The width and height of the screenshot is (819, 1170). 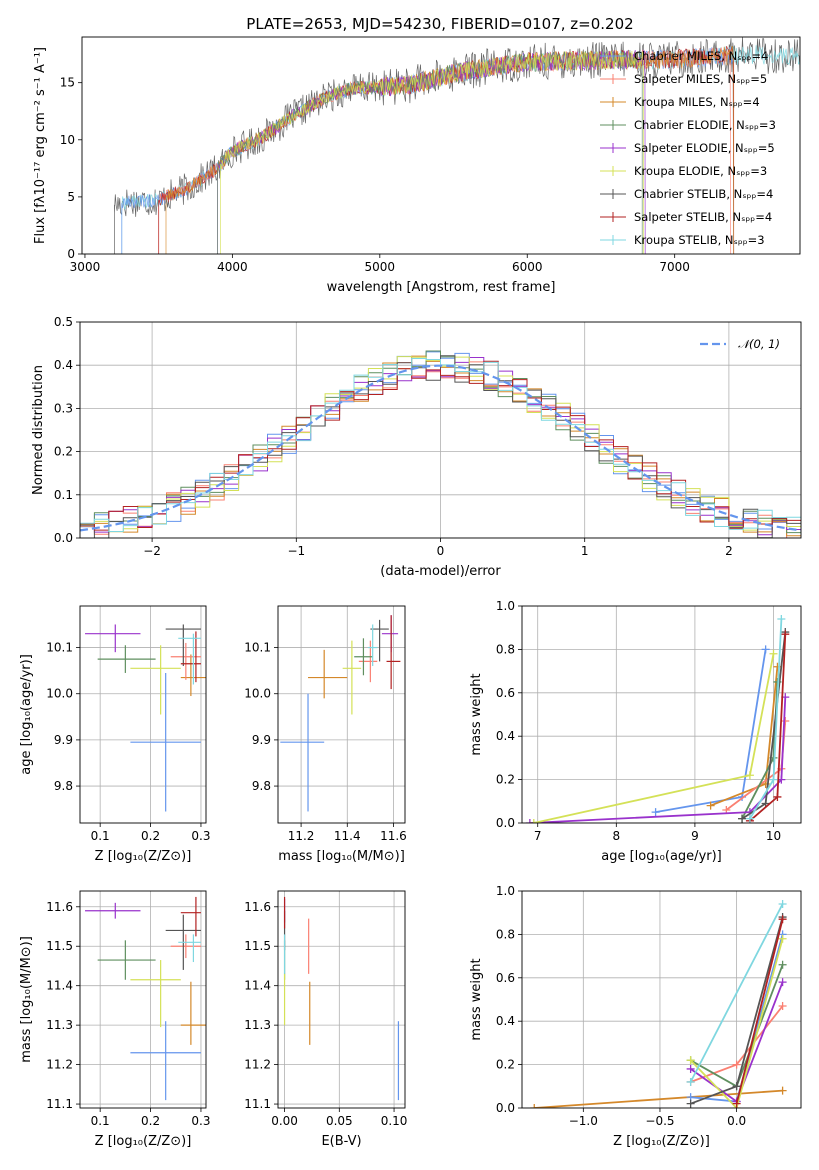 I want to click on y-tick-label: 11.3, so click(x=257, y=1025).